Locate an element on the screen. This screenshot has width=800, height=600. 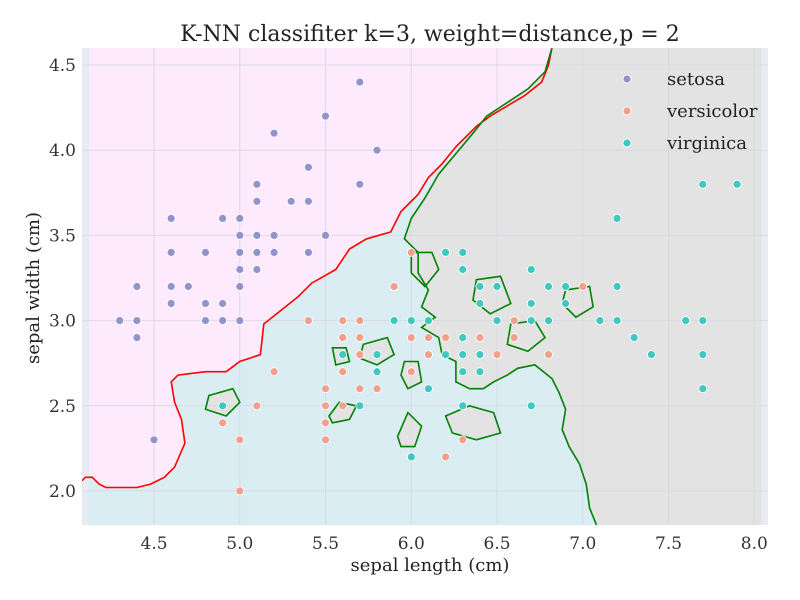
legend: setosa versicolor virginica is located at coordinates (690, 111).